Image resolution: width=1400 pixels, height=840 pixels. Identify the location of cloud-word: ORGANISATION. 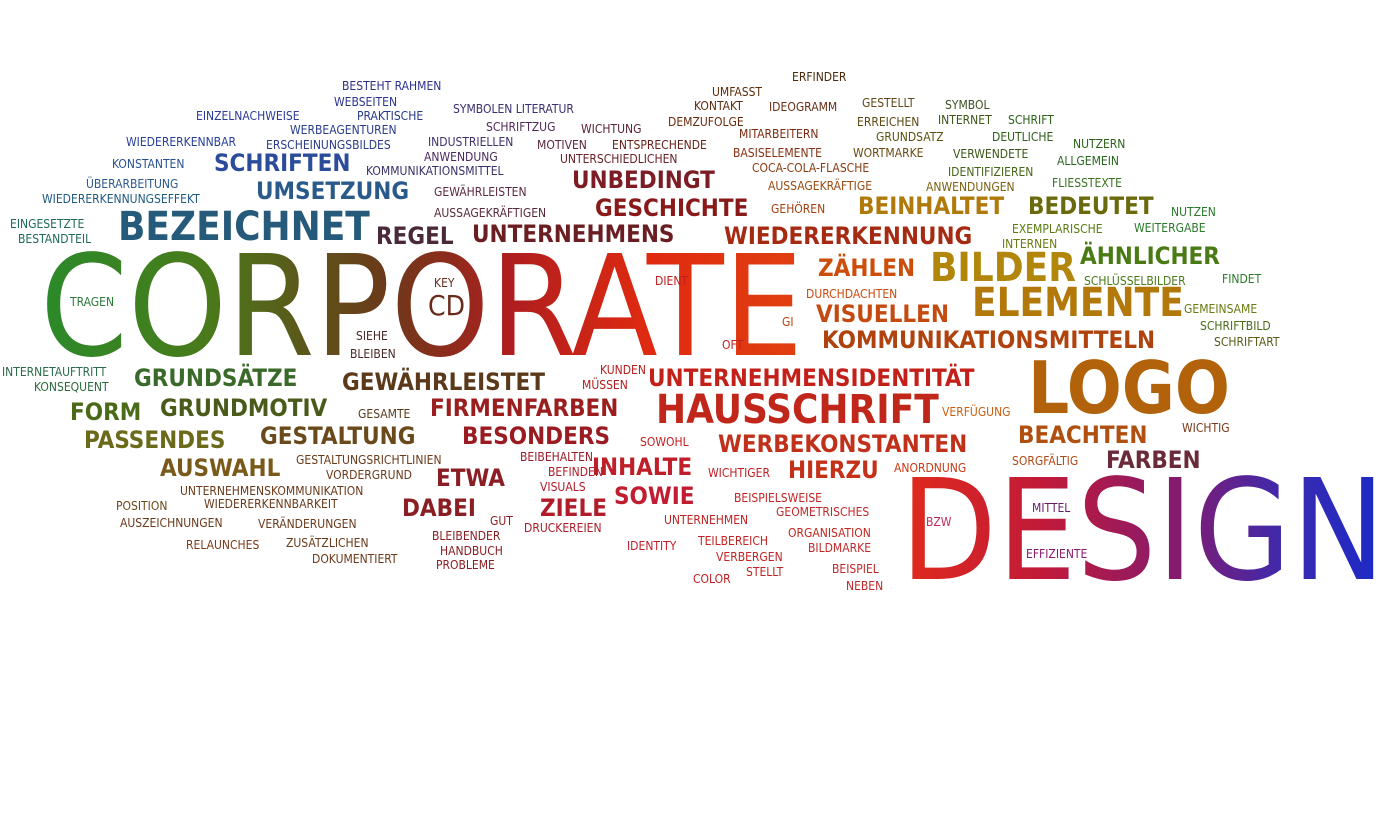
(829, 533).